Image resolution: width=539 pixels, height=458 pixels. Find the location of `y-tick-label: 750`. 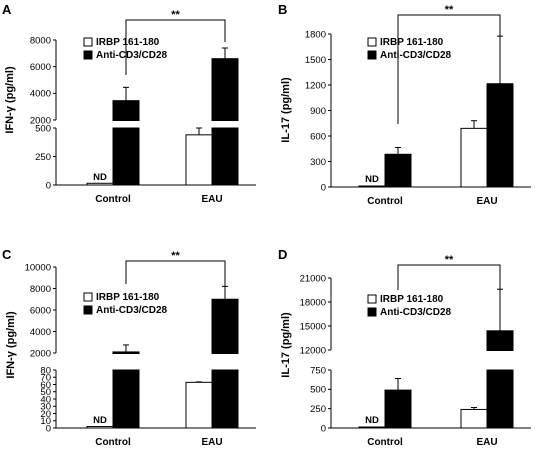

y-tick-label: 750 is located at coordinates (318, 370).